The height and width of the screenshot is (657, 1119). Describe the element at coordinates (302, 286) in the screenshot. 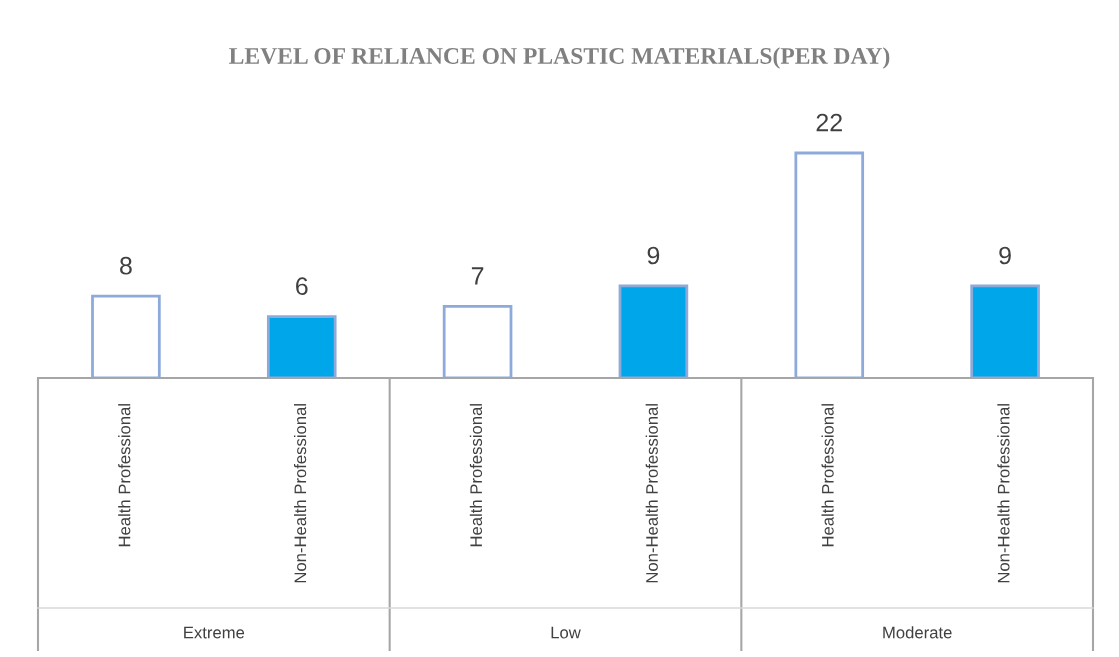

I see `data-label: 6` at that location.